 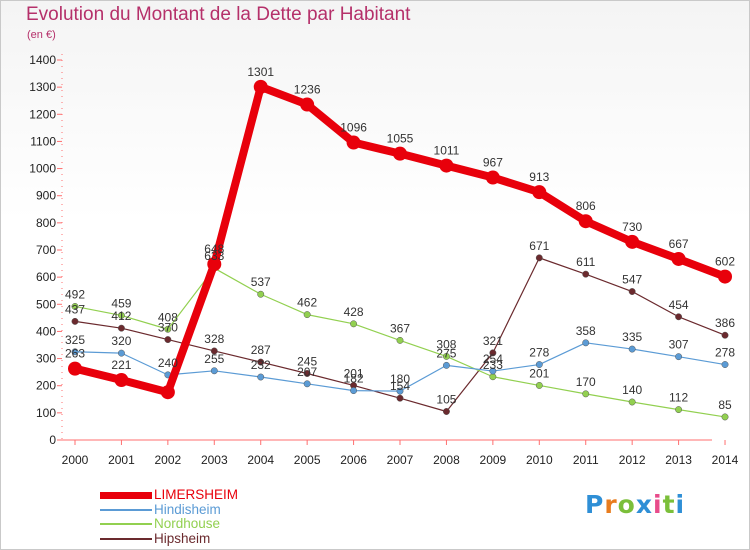 I want to click on data-label: 967, so click(x=493, y=163).